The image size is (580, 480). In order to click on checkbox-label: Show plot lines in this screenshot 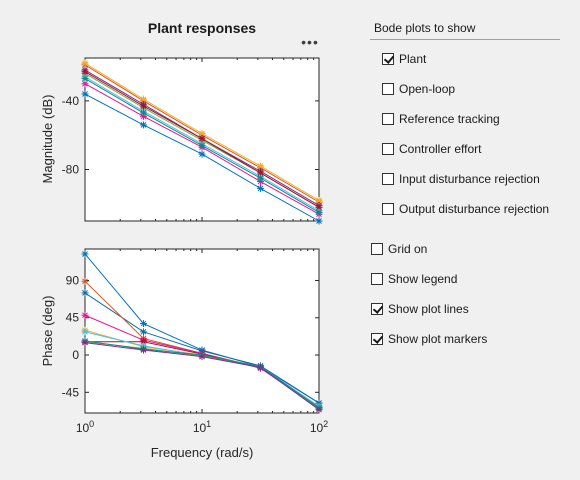, I will do `click(428, 309)`.